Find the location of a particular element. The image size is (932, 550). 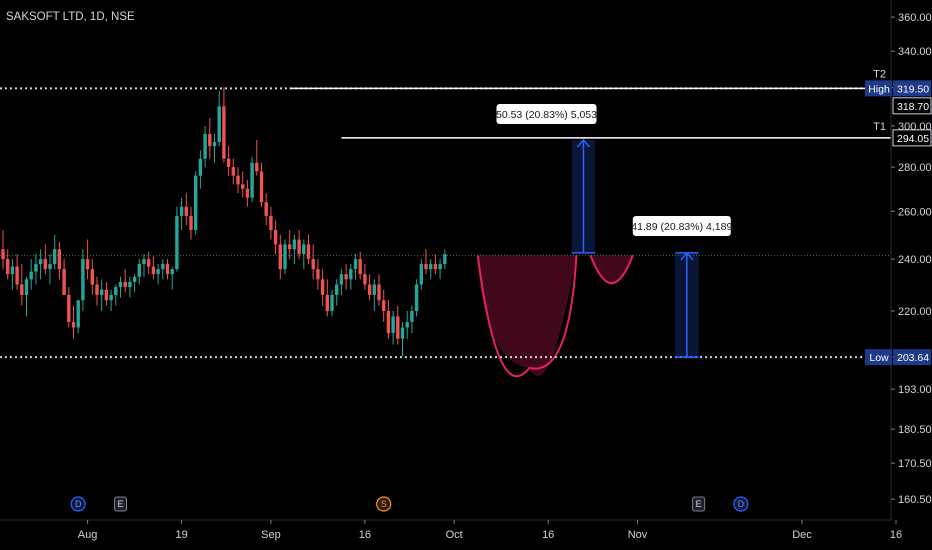

high-tag-value-bg is located at coordinates (912, 88).